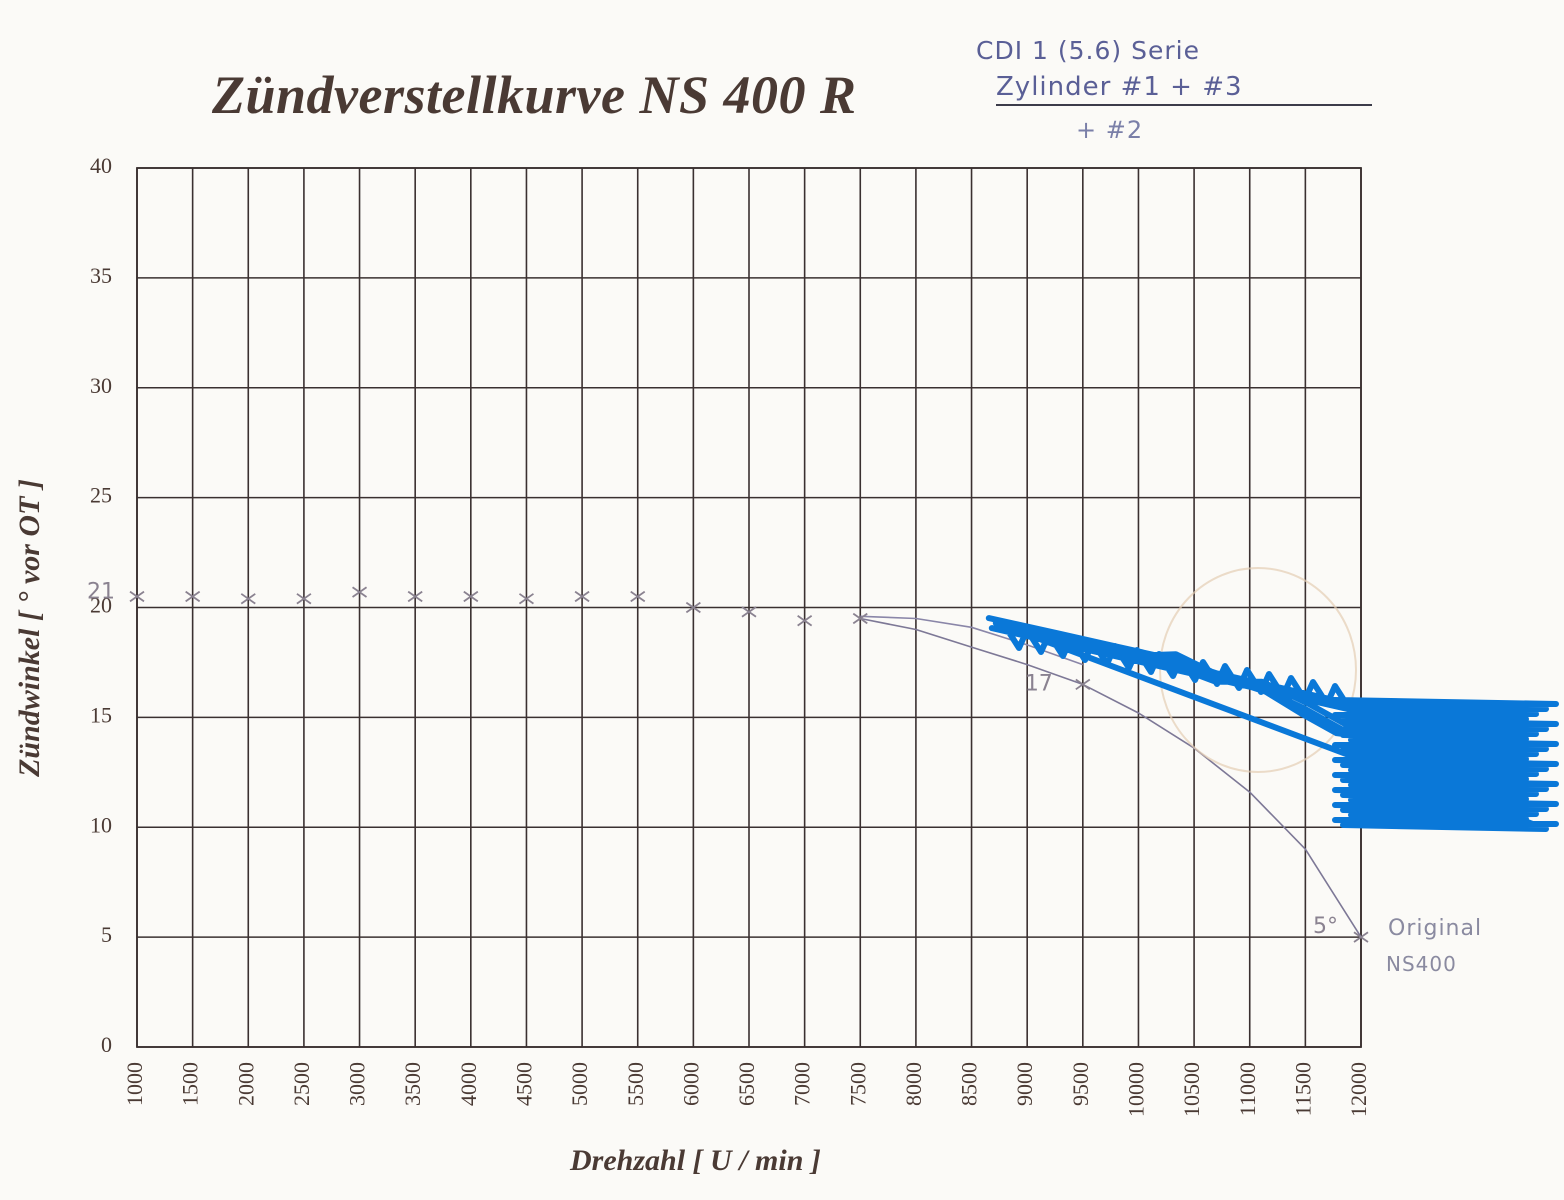  Describe the element at coordinates (101, 495) in the screenshot. I see `y-tick-label: 25` at that location.